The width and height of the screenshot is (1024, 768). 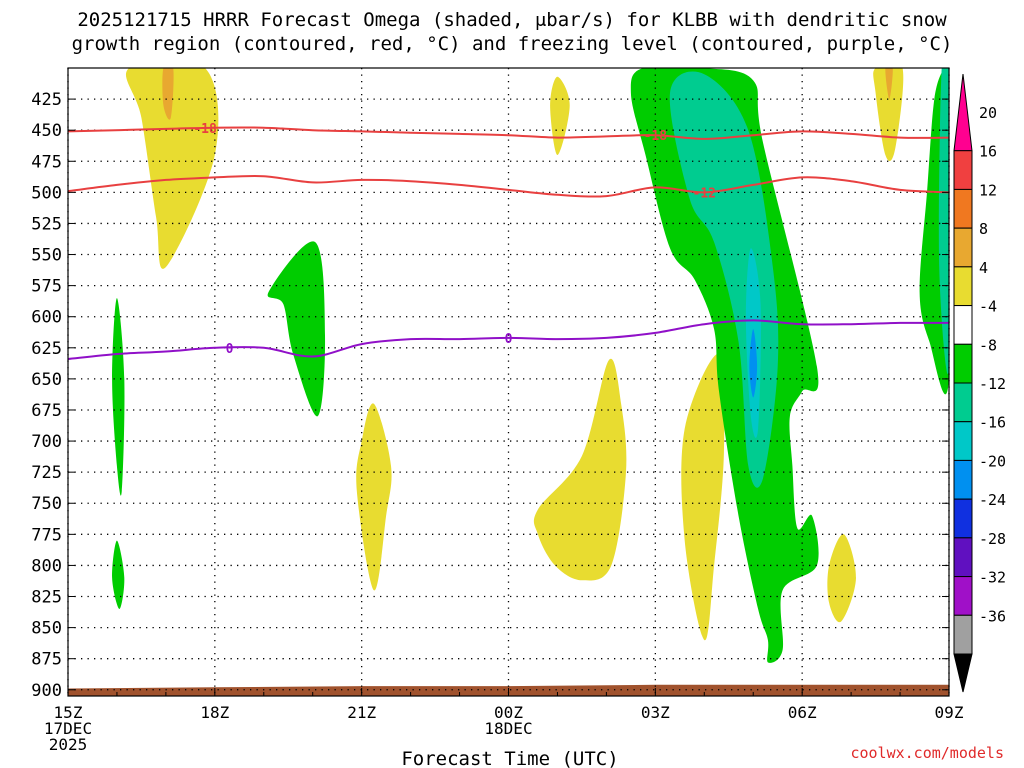 I want to click on colorbar-label-7: -12, so click(x=992, y=384).